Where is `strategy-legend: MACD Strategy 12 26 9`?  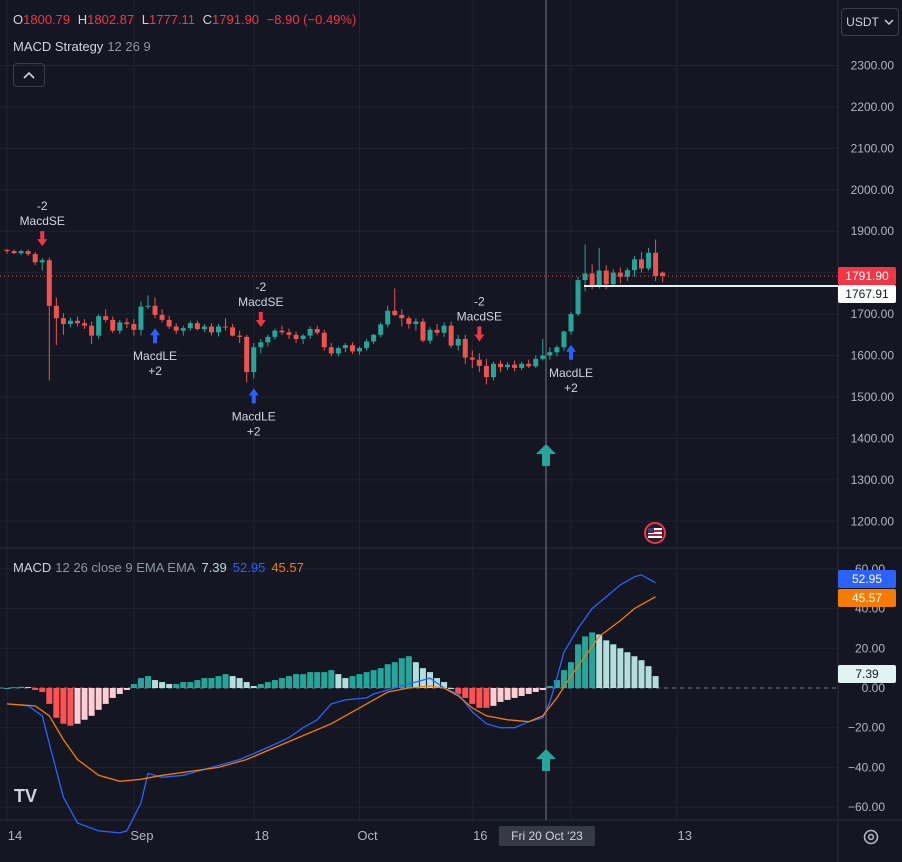
strategy-legend: MACD Strategy 12 26 9 is located at coordinates (82, 46).